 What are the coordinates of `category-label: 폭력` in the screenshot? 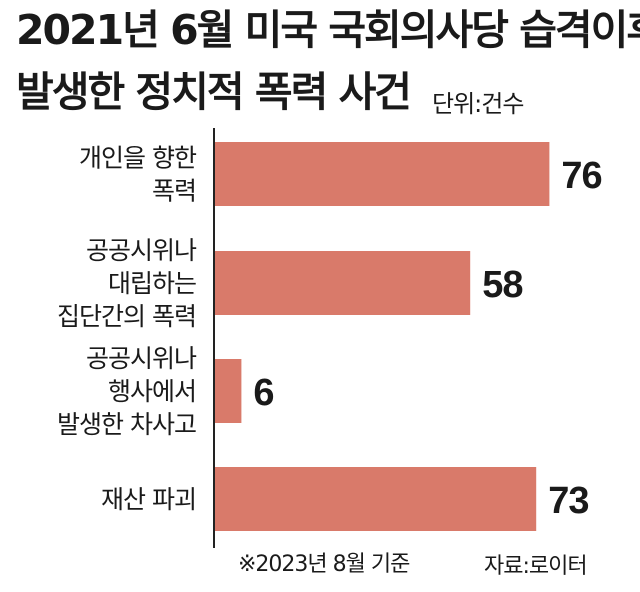 It's located at (174, 191).